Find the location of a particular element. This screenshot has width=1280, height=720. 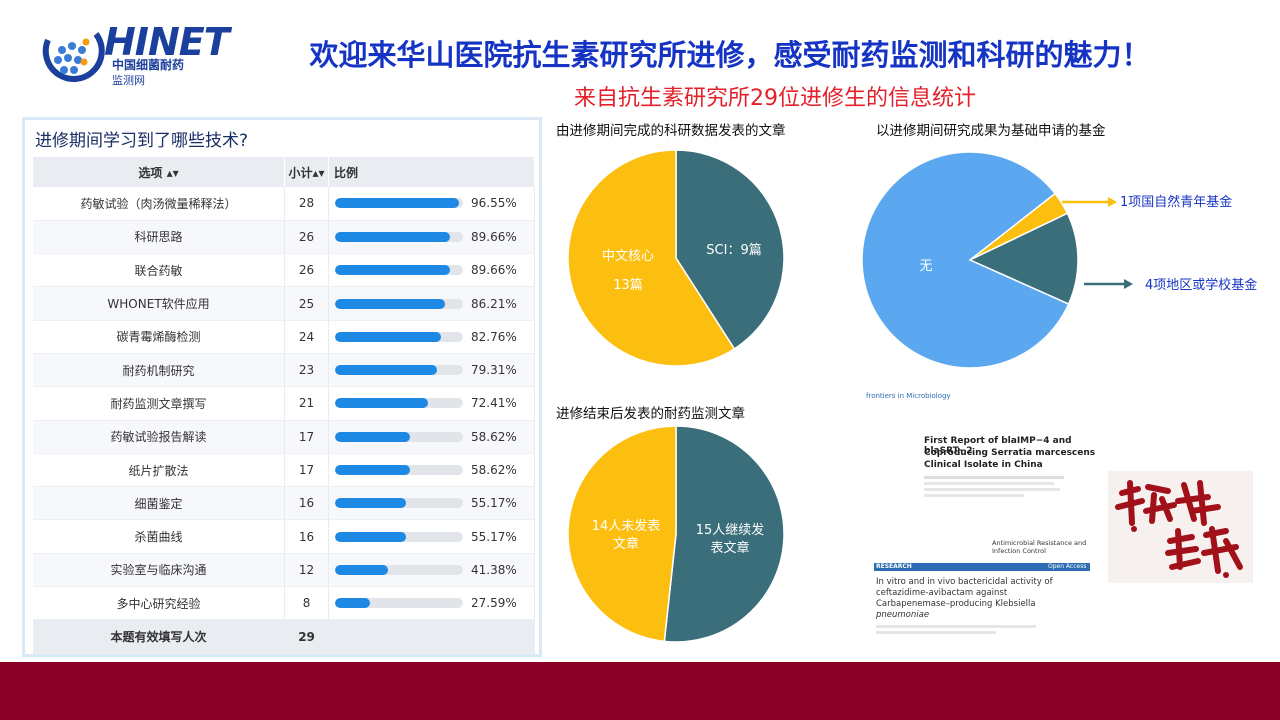

logo-subtitle: 中国细菌耐药 is located at coordinates (148, 65).